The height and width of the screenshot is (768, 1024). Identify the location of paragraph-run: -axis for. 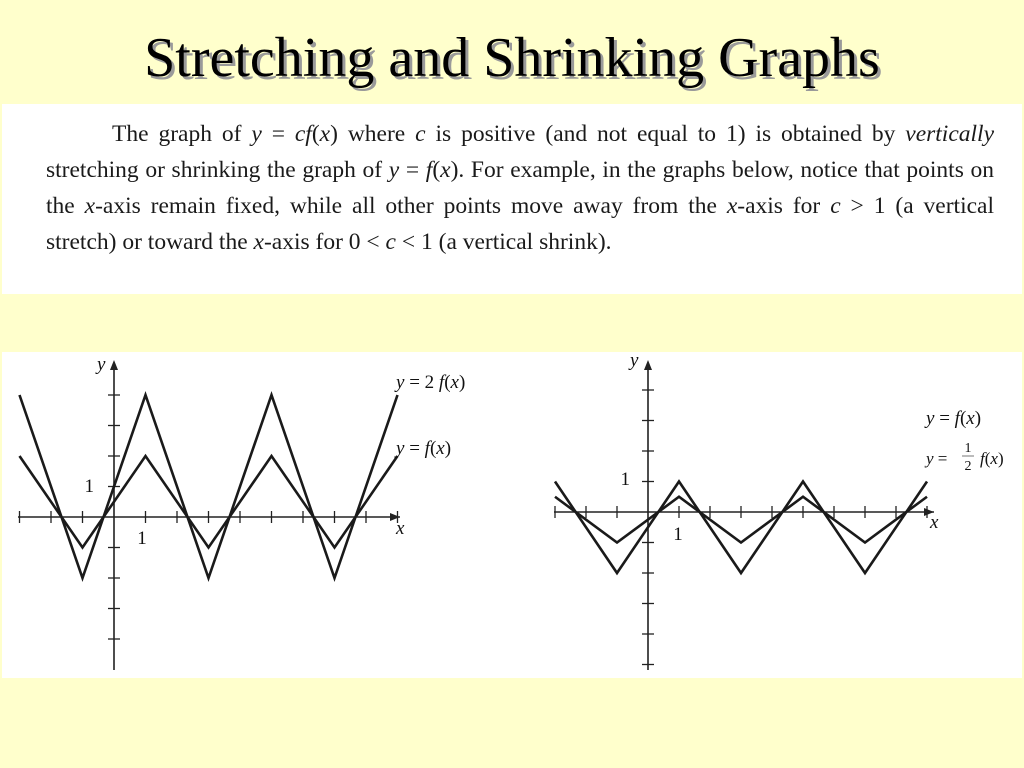
(784, 206).